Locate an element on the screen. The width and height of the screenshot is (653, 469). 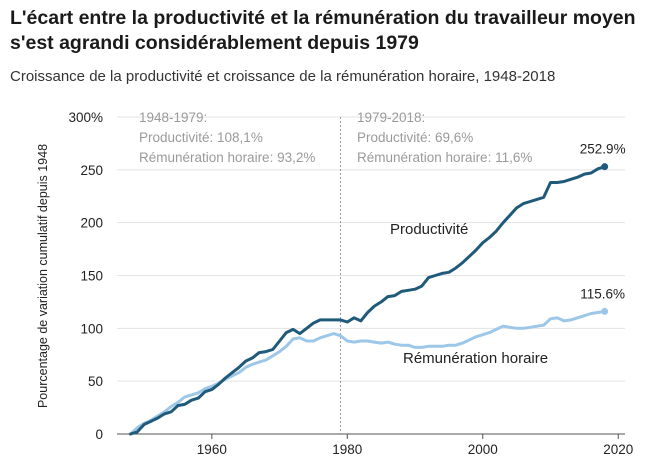
x-tick-label: 2020 is located at coordinates (618, 449).